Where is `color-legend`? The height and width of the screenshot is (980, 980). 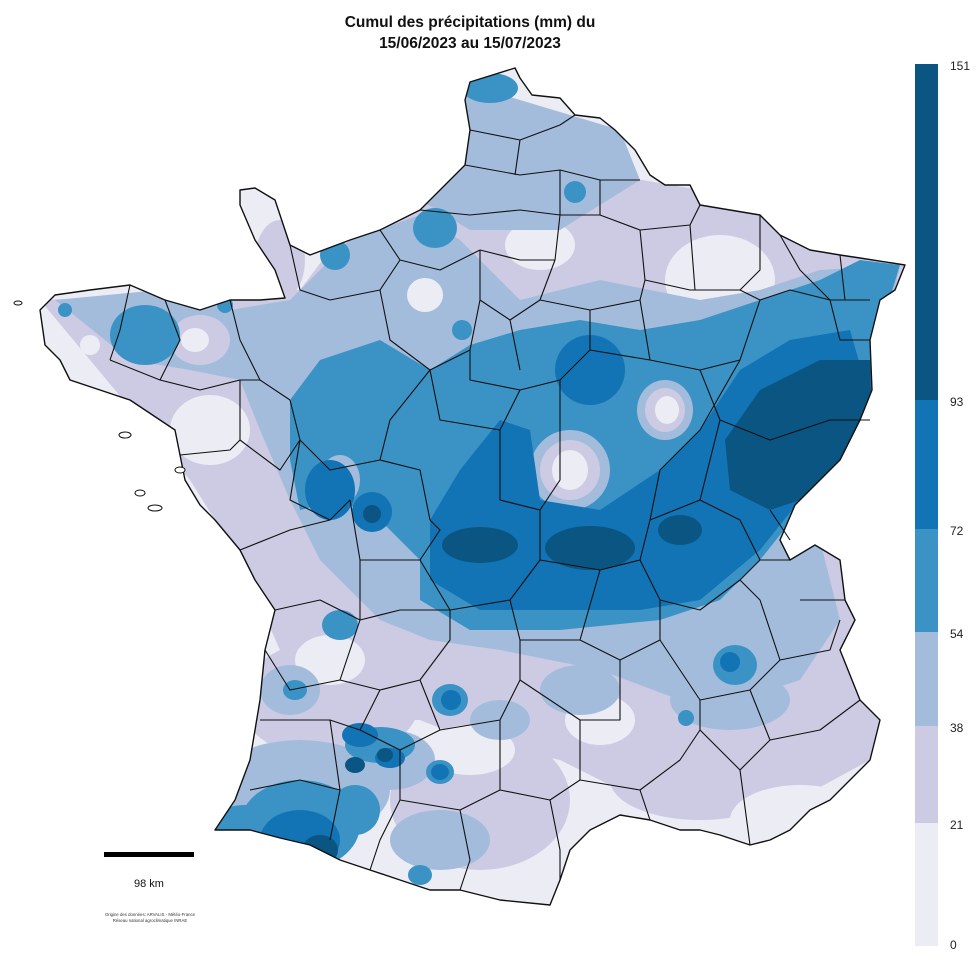 color-legend is located at coordinates (926, 505).